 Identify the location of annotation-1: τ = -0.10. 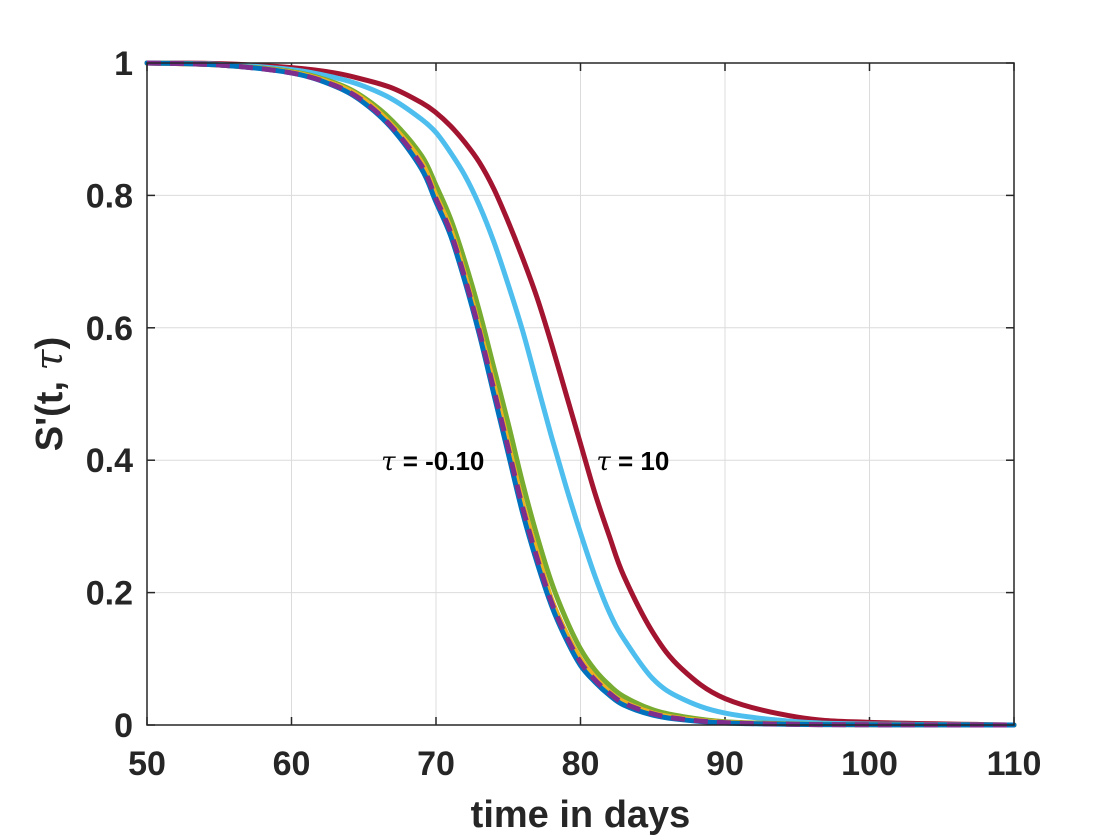
(432, 461).